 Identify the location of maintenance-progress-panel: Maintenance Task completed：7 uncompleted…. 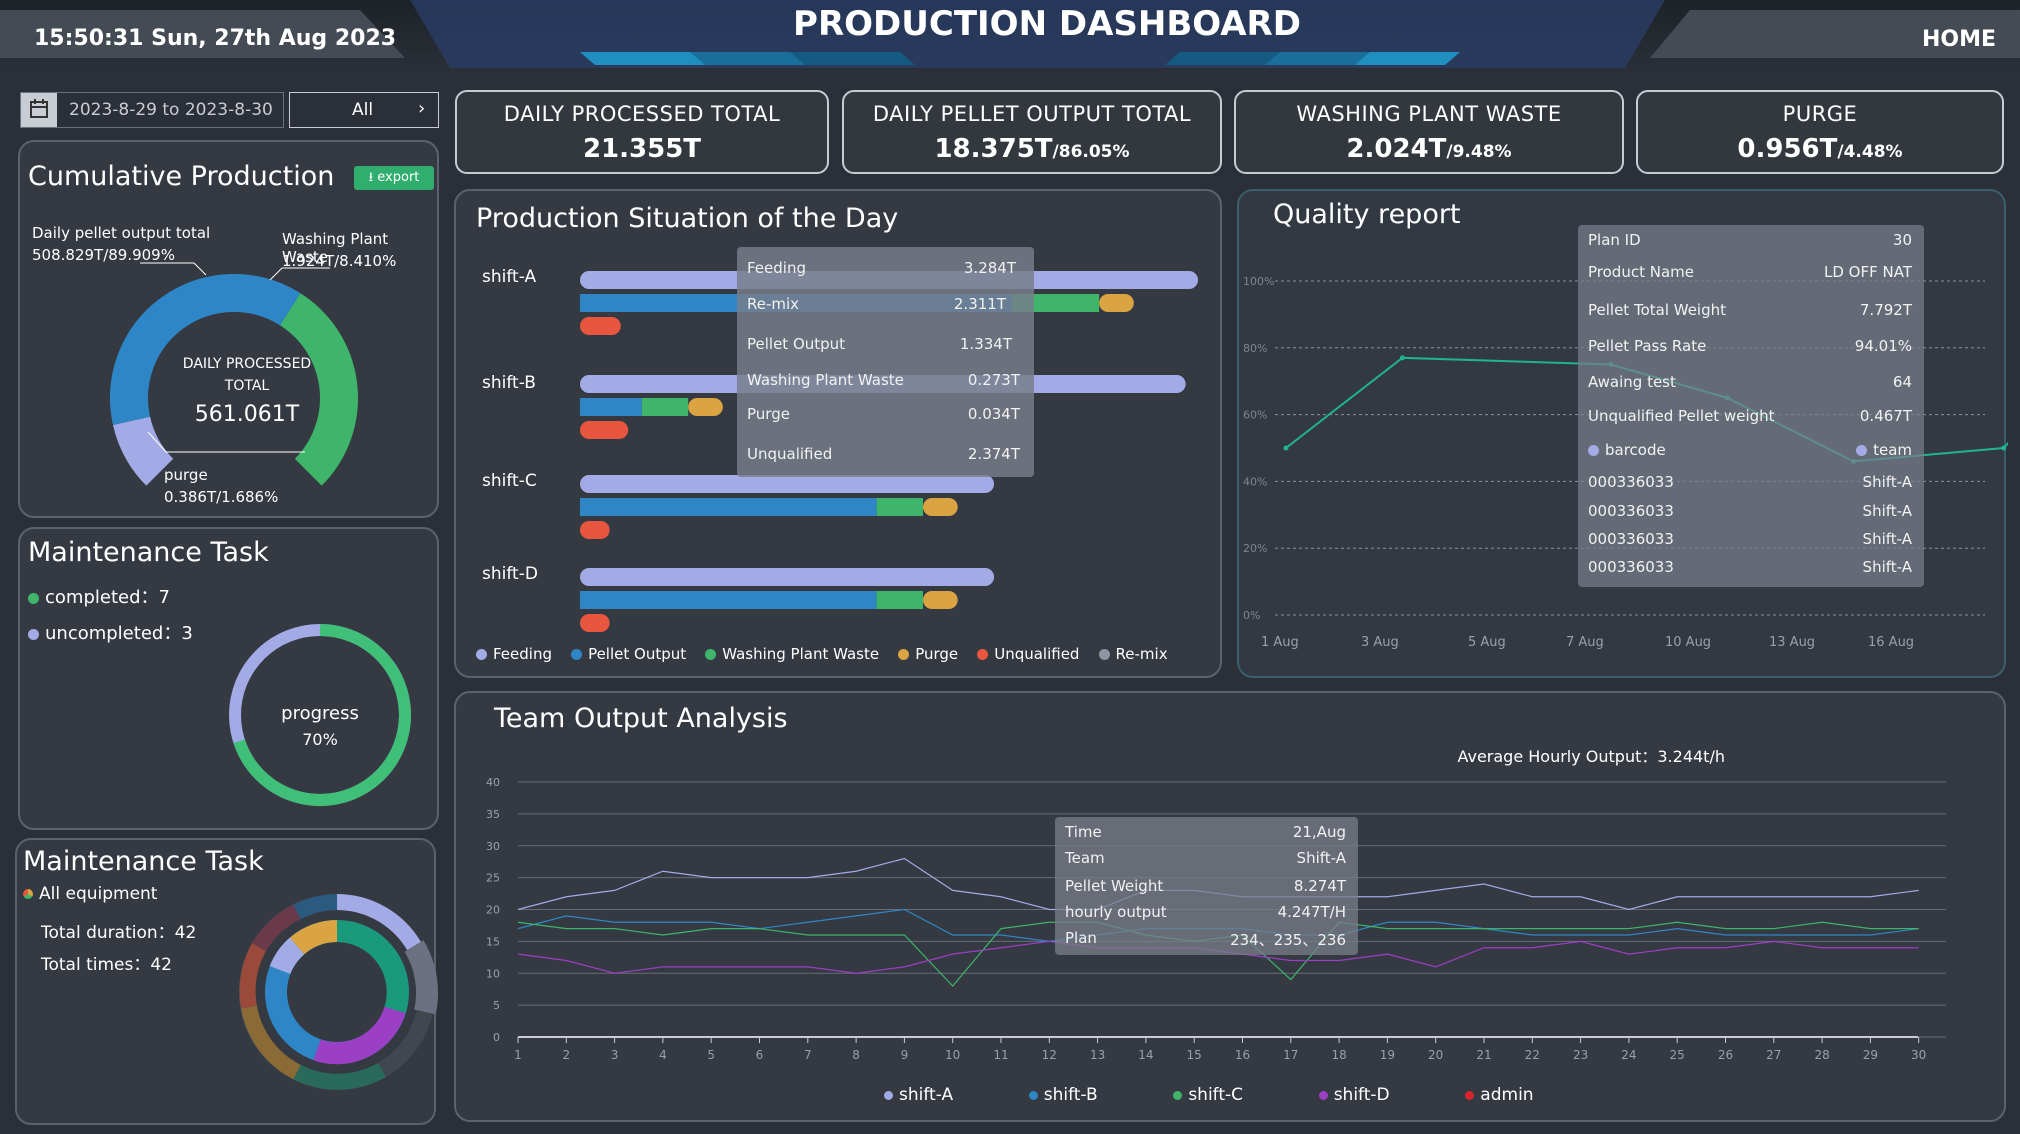
(228, 678).